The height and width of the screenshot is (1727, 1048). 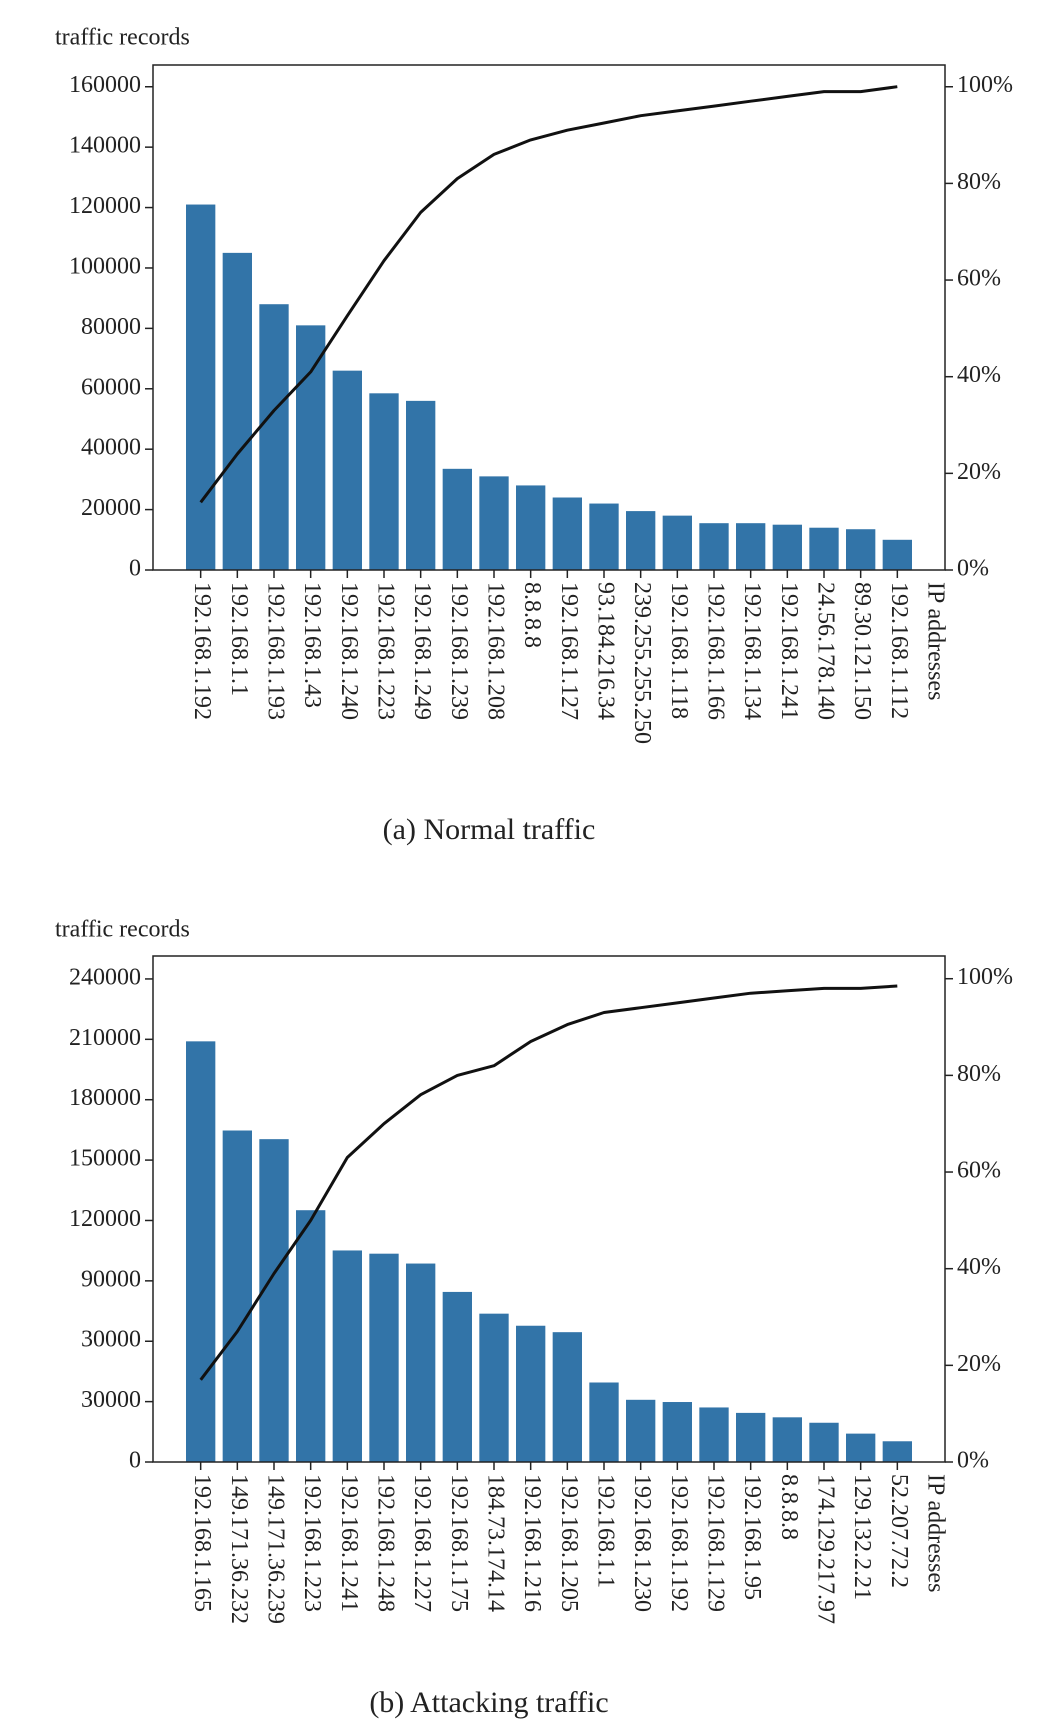 I want to click on y-tick-label: 90000, so click(x=111, y=1279).